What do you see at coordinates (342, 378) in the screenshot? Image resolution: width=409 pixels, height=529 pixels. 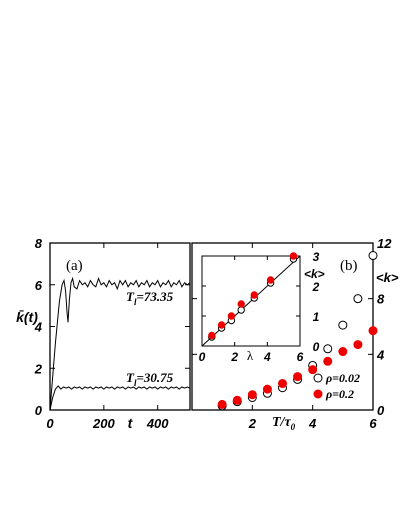 I see `legend-label: ρ=0.02` at bounding box center [342, 378].